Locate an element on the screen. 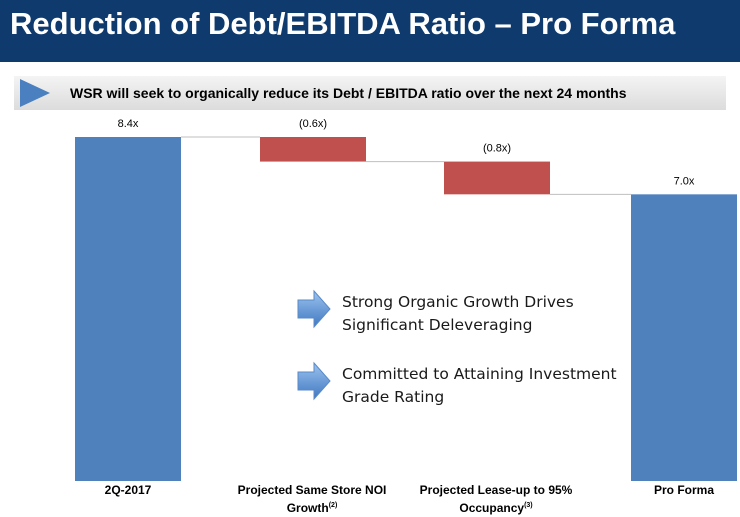 This screenshot has width=740, height=517. title-bar is located at coordinates (370, 31).